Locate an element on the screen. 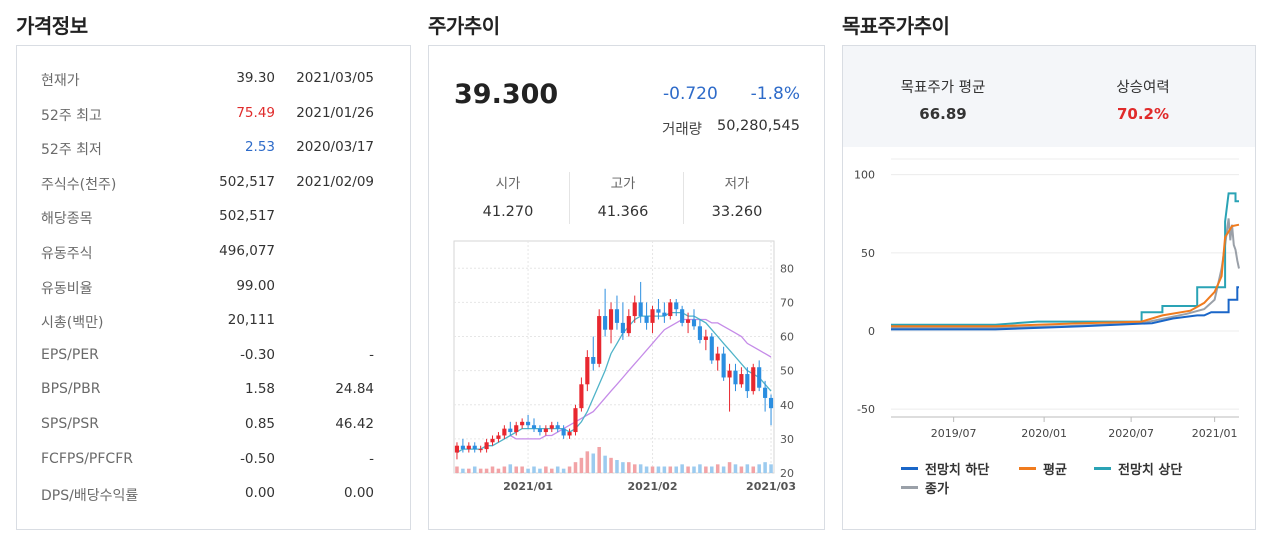  info-value: 496,077 is located at coordinates (247, 251).